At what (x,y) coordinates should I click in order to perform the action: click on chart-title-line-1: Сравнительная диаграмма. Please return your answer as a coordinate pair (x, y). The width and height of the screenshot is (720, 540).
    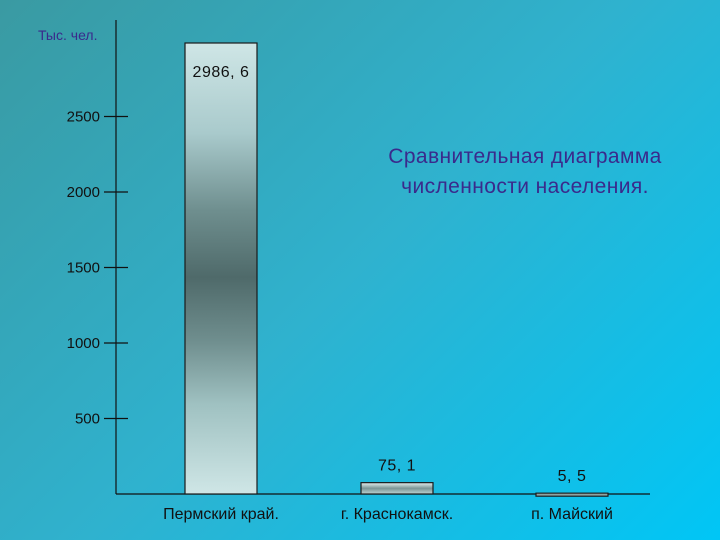
    Looking at the image, I should click on (525, 156).